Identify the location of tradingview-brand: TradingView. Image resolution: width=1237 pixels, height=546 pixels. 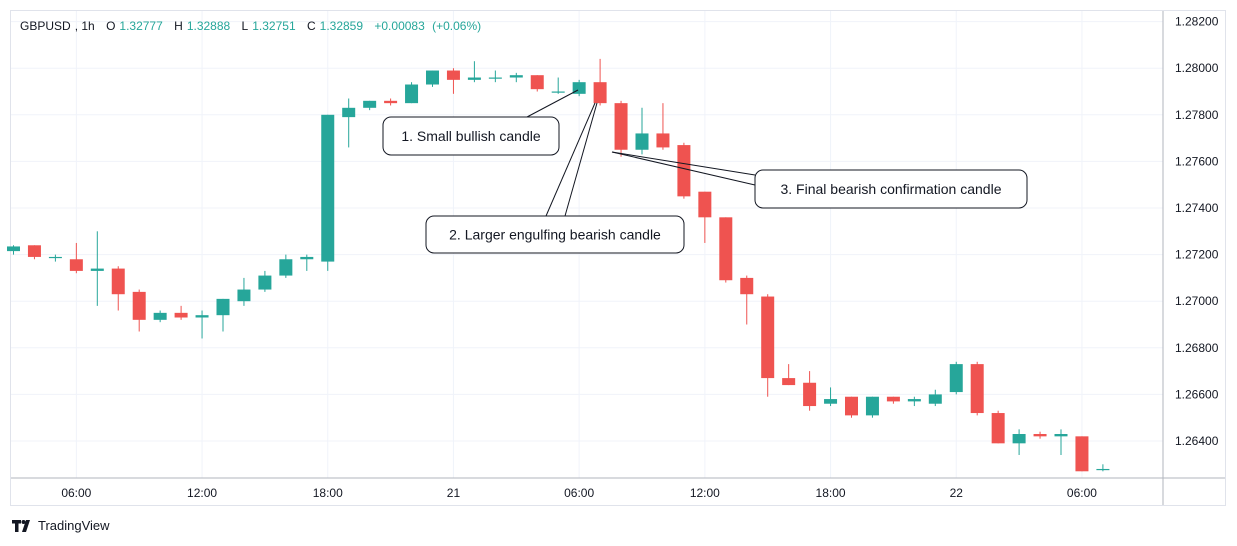
(61, 525).